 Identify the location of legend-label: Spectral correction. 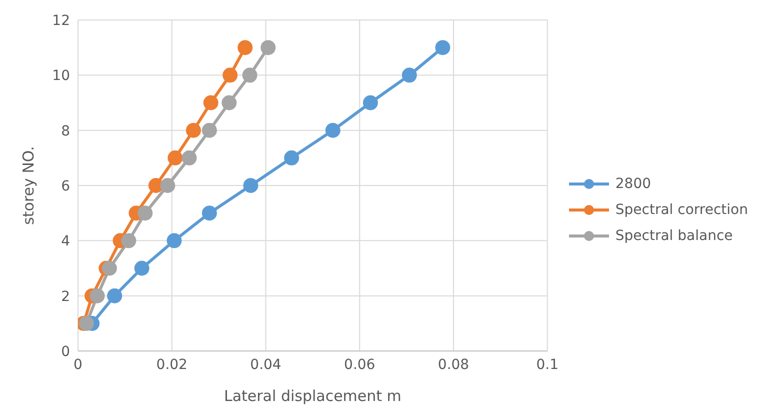
(681, 210).